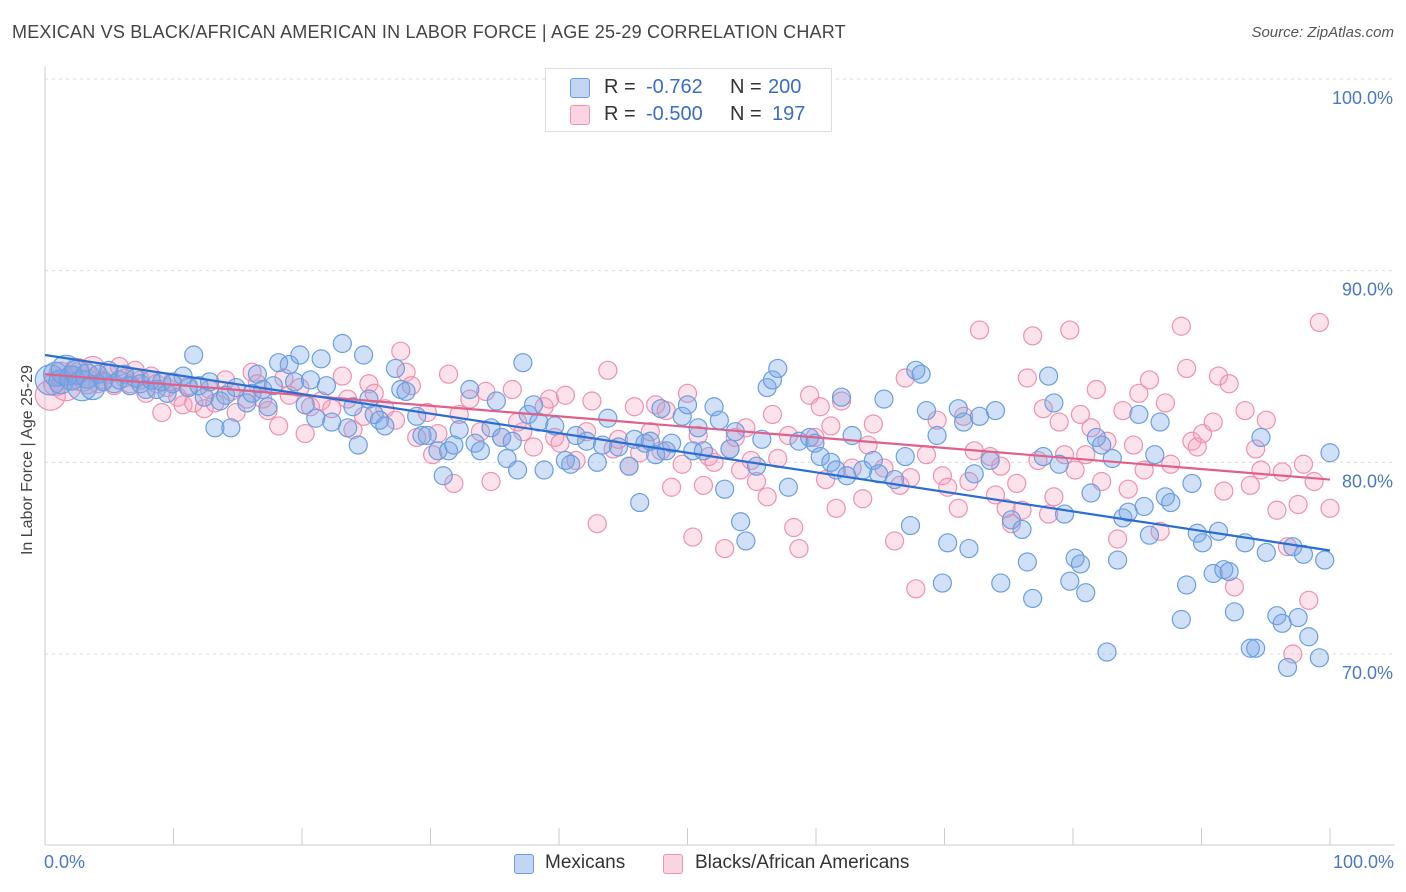  What do you see at coordinates (585, 862) in the screenshot?
I see `bottom-legend-label: Mexicans` at bounding box center [585, 862].